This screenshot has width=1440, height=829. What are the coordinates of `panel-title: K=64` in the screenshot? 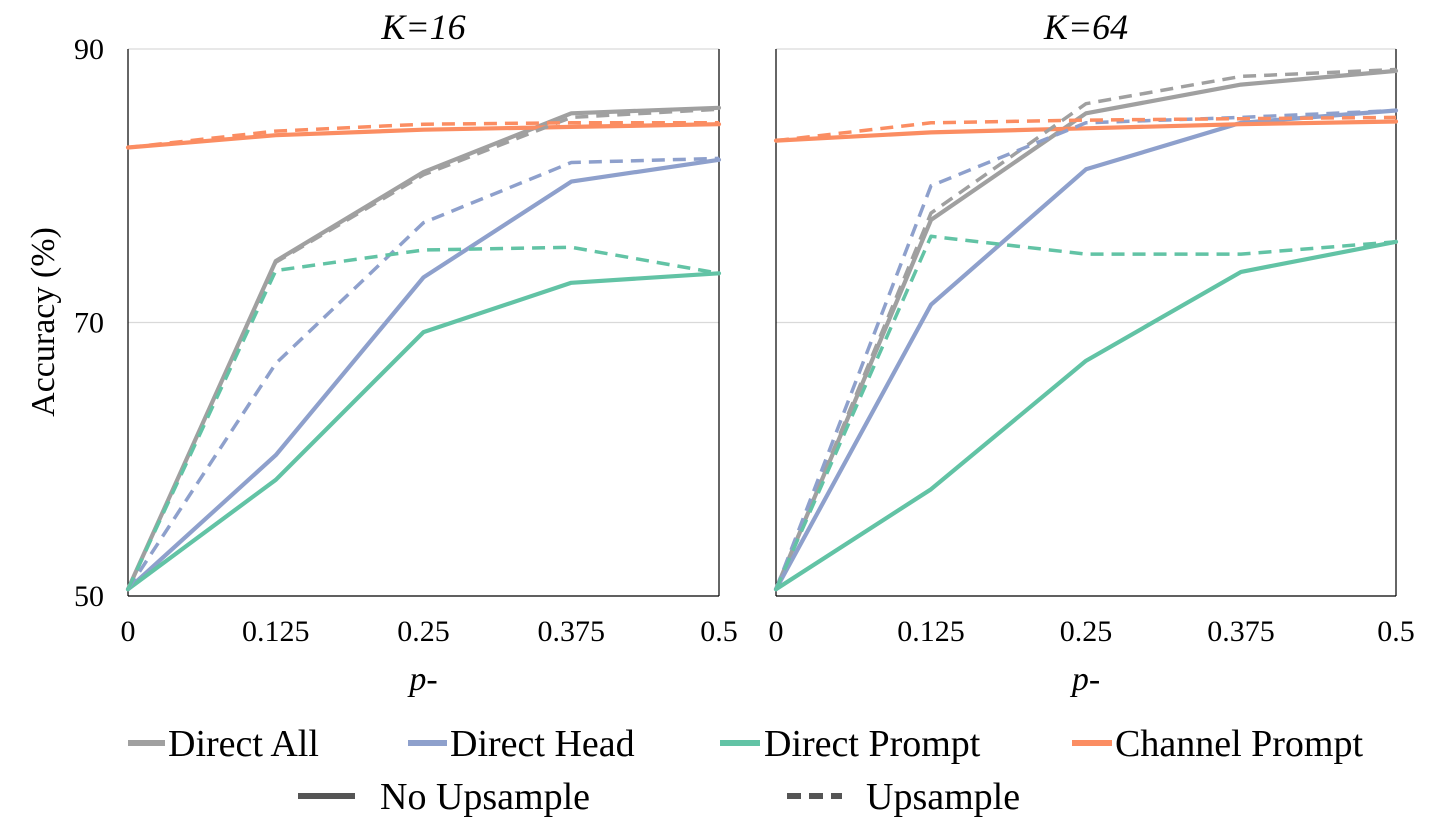 It's located at (1085, 27).